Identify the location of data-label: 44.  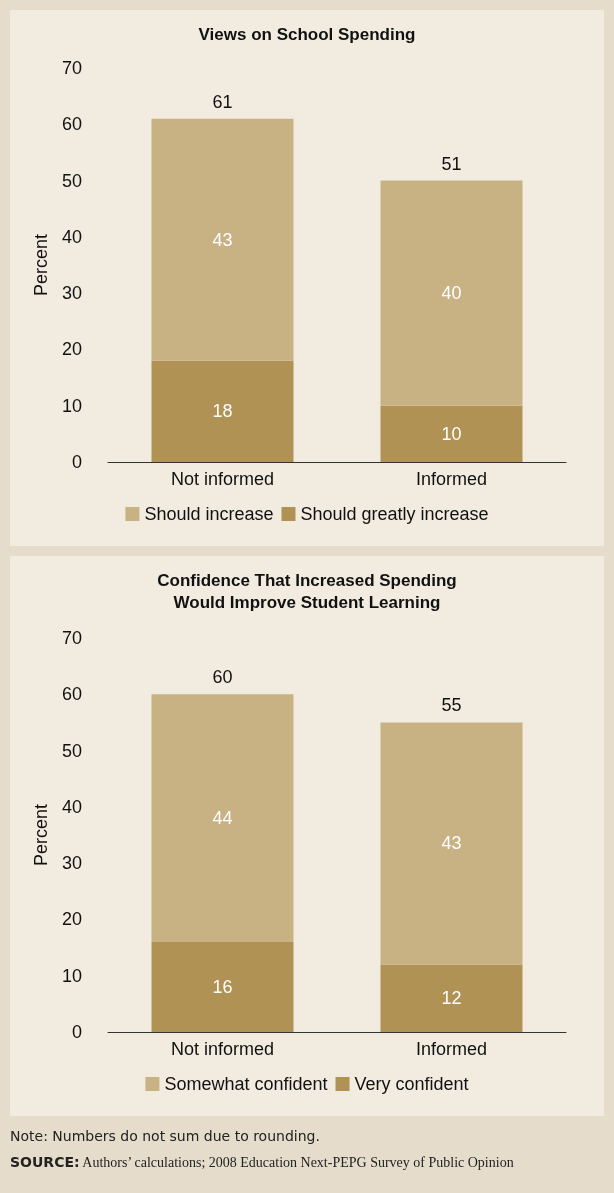
(222, 818).